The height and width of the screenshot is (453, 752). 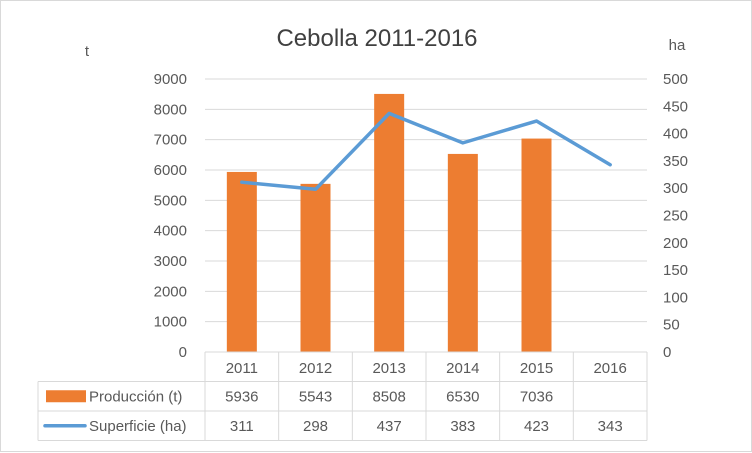 What do you see at coordinates (170, 216) in the screenshot?
I see `left-axis-ticks: 0 1000 2000 3000 4000 5000 6000 7000 8000 9000` at bounding box center [170, 216].